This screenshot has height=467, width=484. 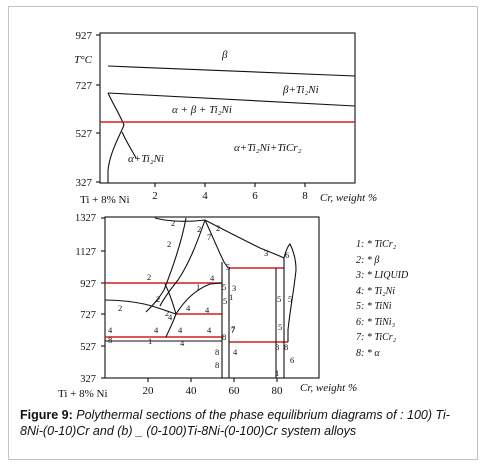 I want to click on legend-item: 1: * TiCr₂, so click(x=376, y=244).